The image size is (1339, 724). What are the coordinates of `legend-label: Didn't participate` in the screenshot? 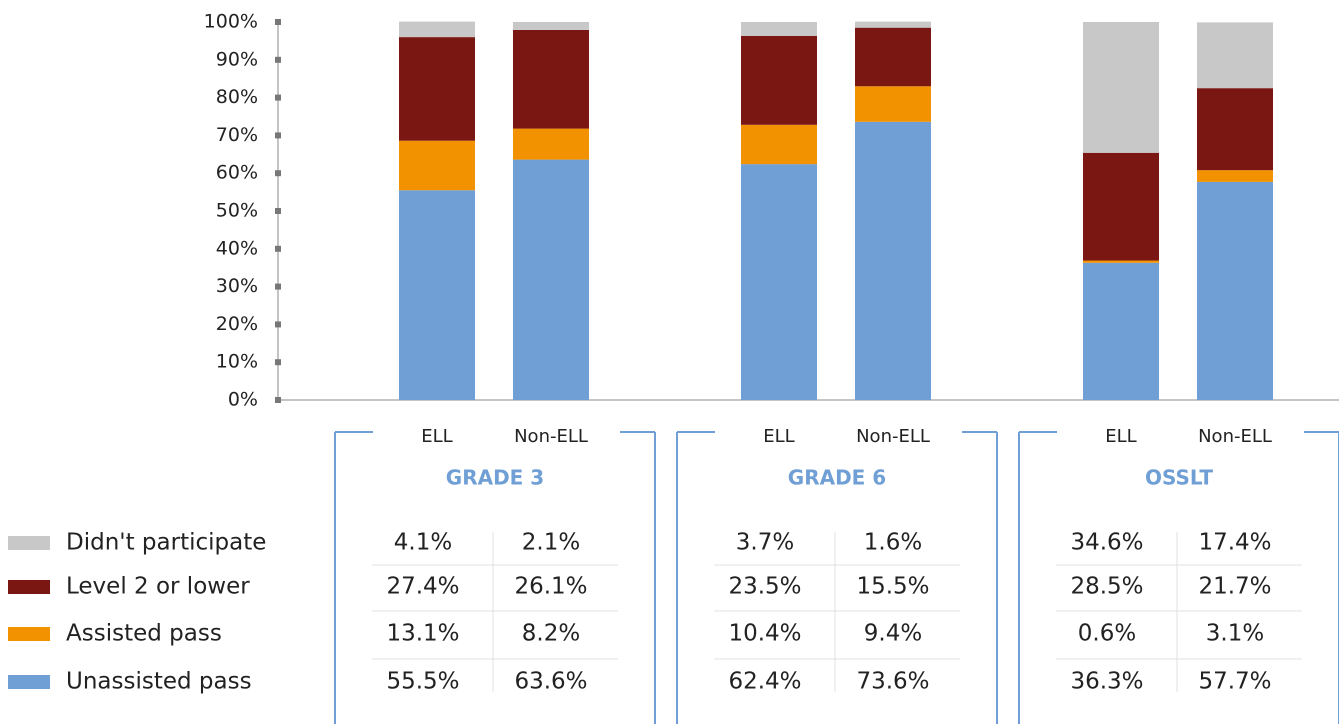 It's located at (166, 543).